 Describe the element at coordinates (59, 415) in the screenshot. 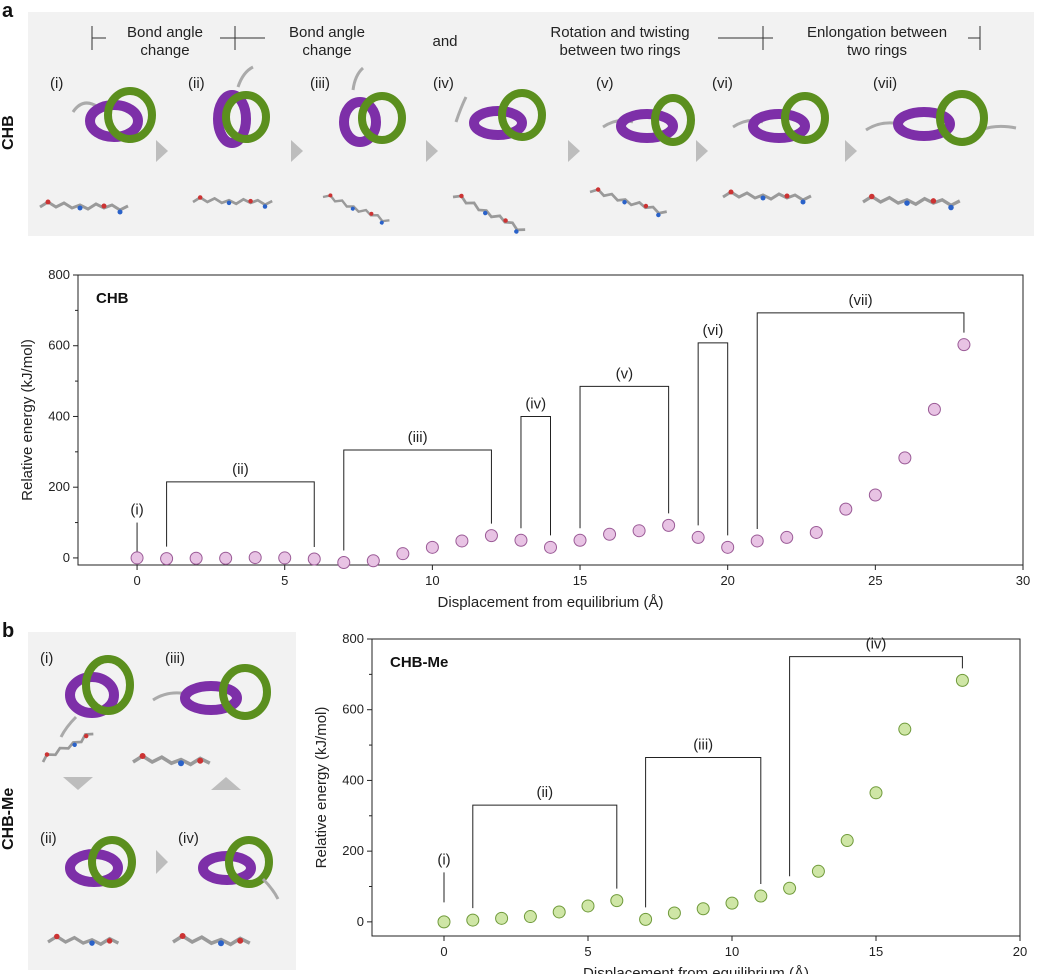

I see `chb-ytick-label: 400` at that location.